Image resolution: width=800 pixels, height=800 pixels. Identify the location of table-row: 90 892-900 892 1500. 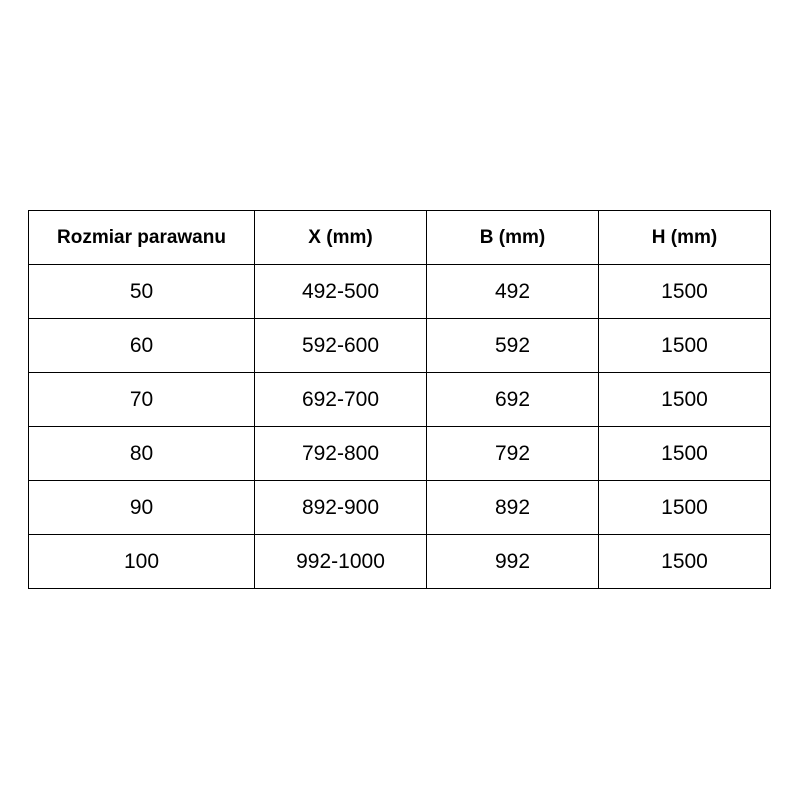
(399, 507).